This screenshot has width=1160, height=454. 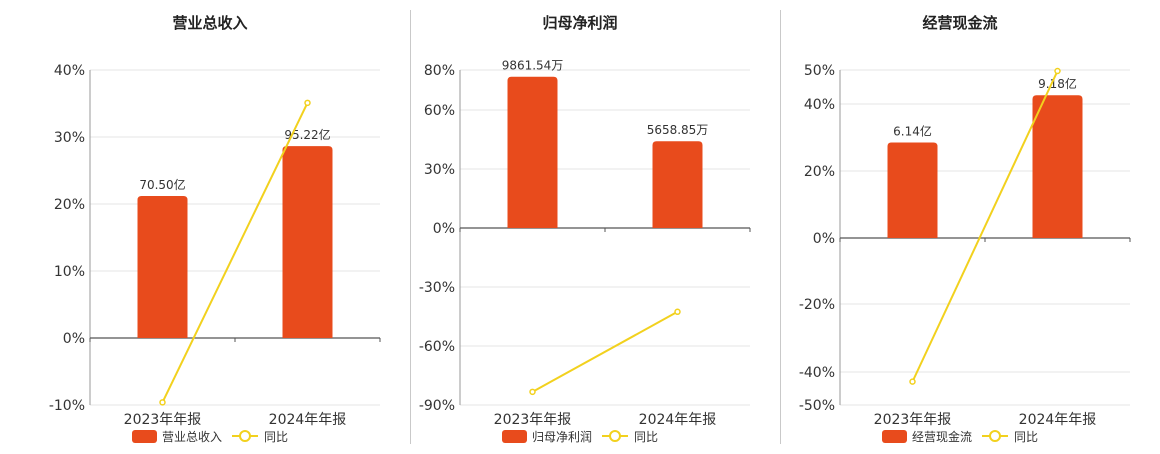 What do you see at coordinates (819, 71) in the screenshot?
I see `y-tick-label: 50%` at bounding box center [819, 71].